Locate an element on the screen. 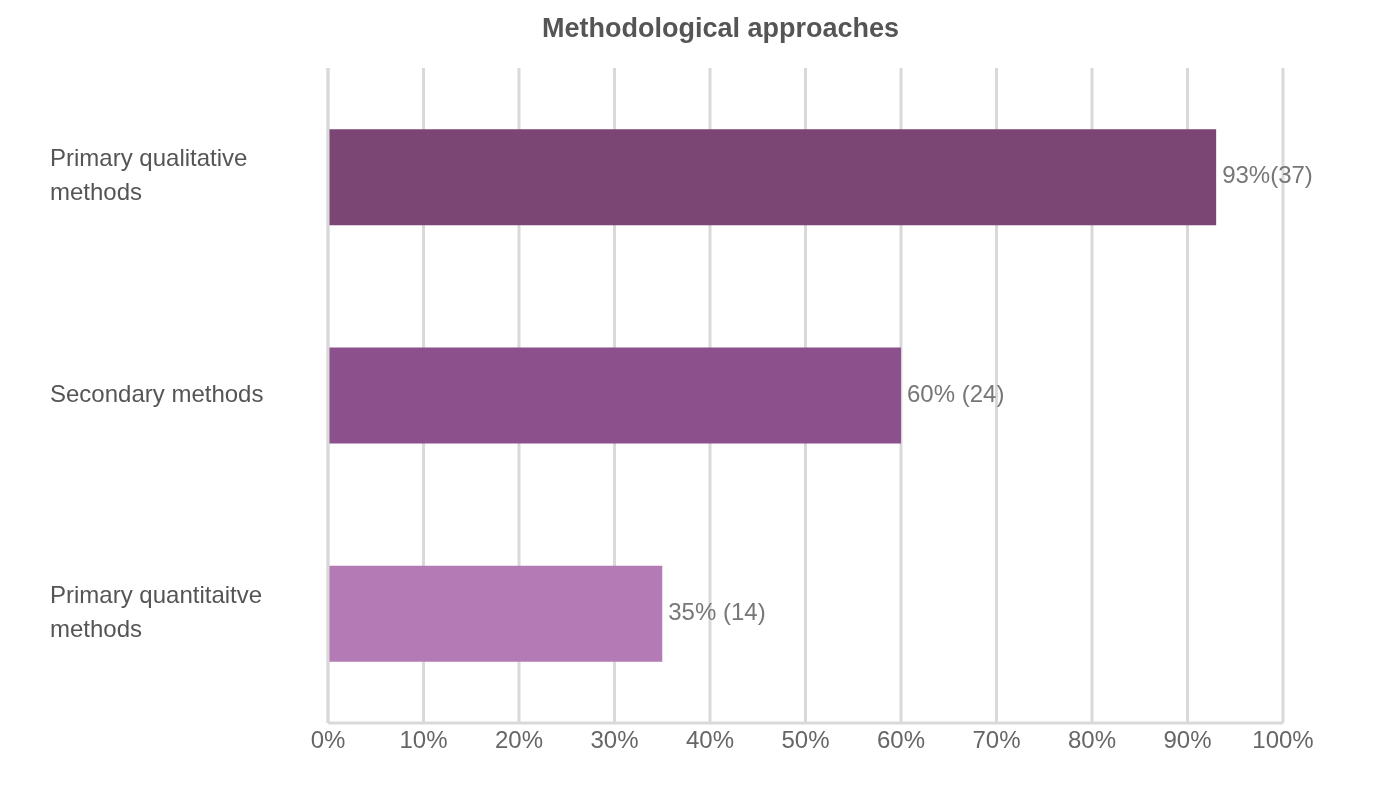 The height and width of the screenshot is (785, 1381). data-label: 60% (24) is located at coordinates (956, 393).